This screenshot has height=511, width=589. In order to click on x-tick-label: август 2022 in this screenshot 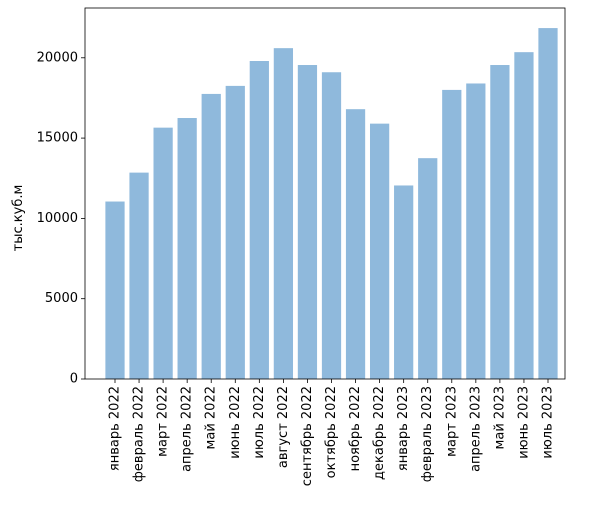, I will do `click(283, 427)`.